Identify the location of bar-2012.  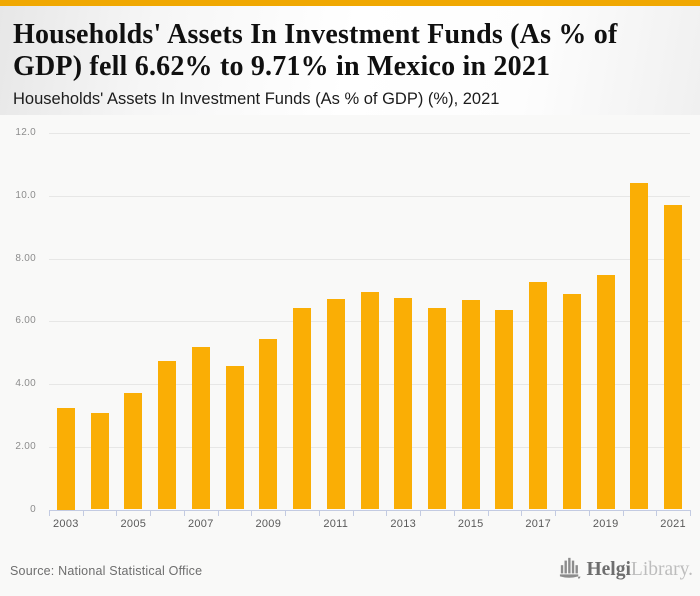
(369, 401).